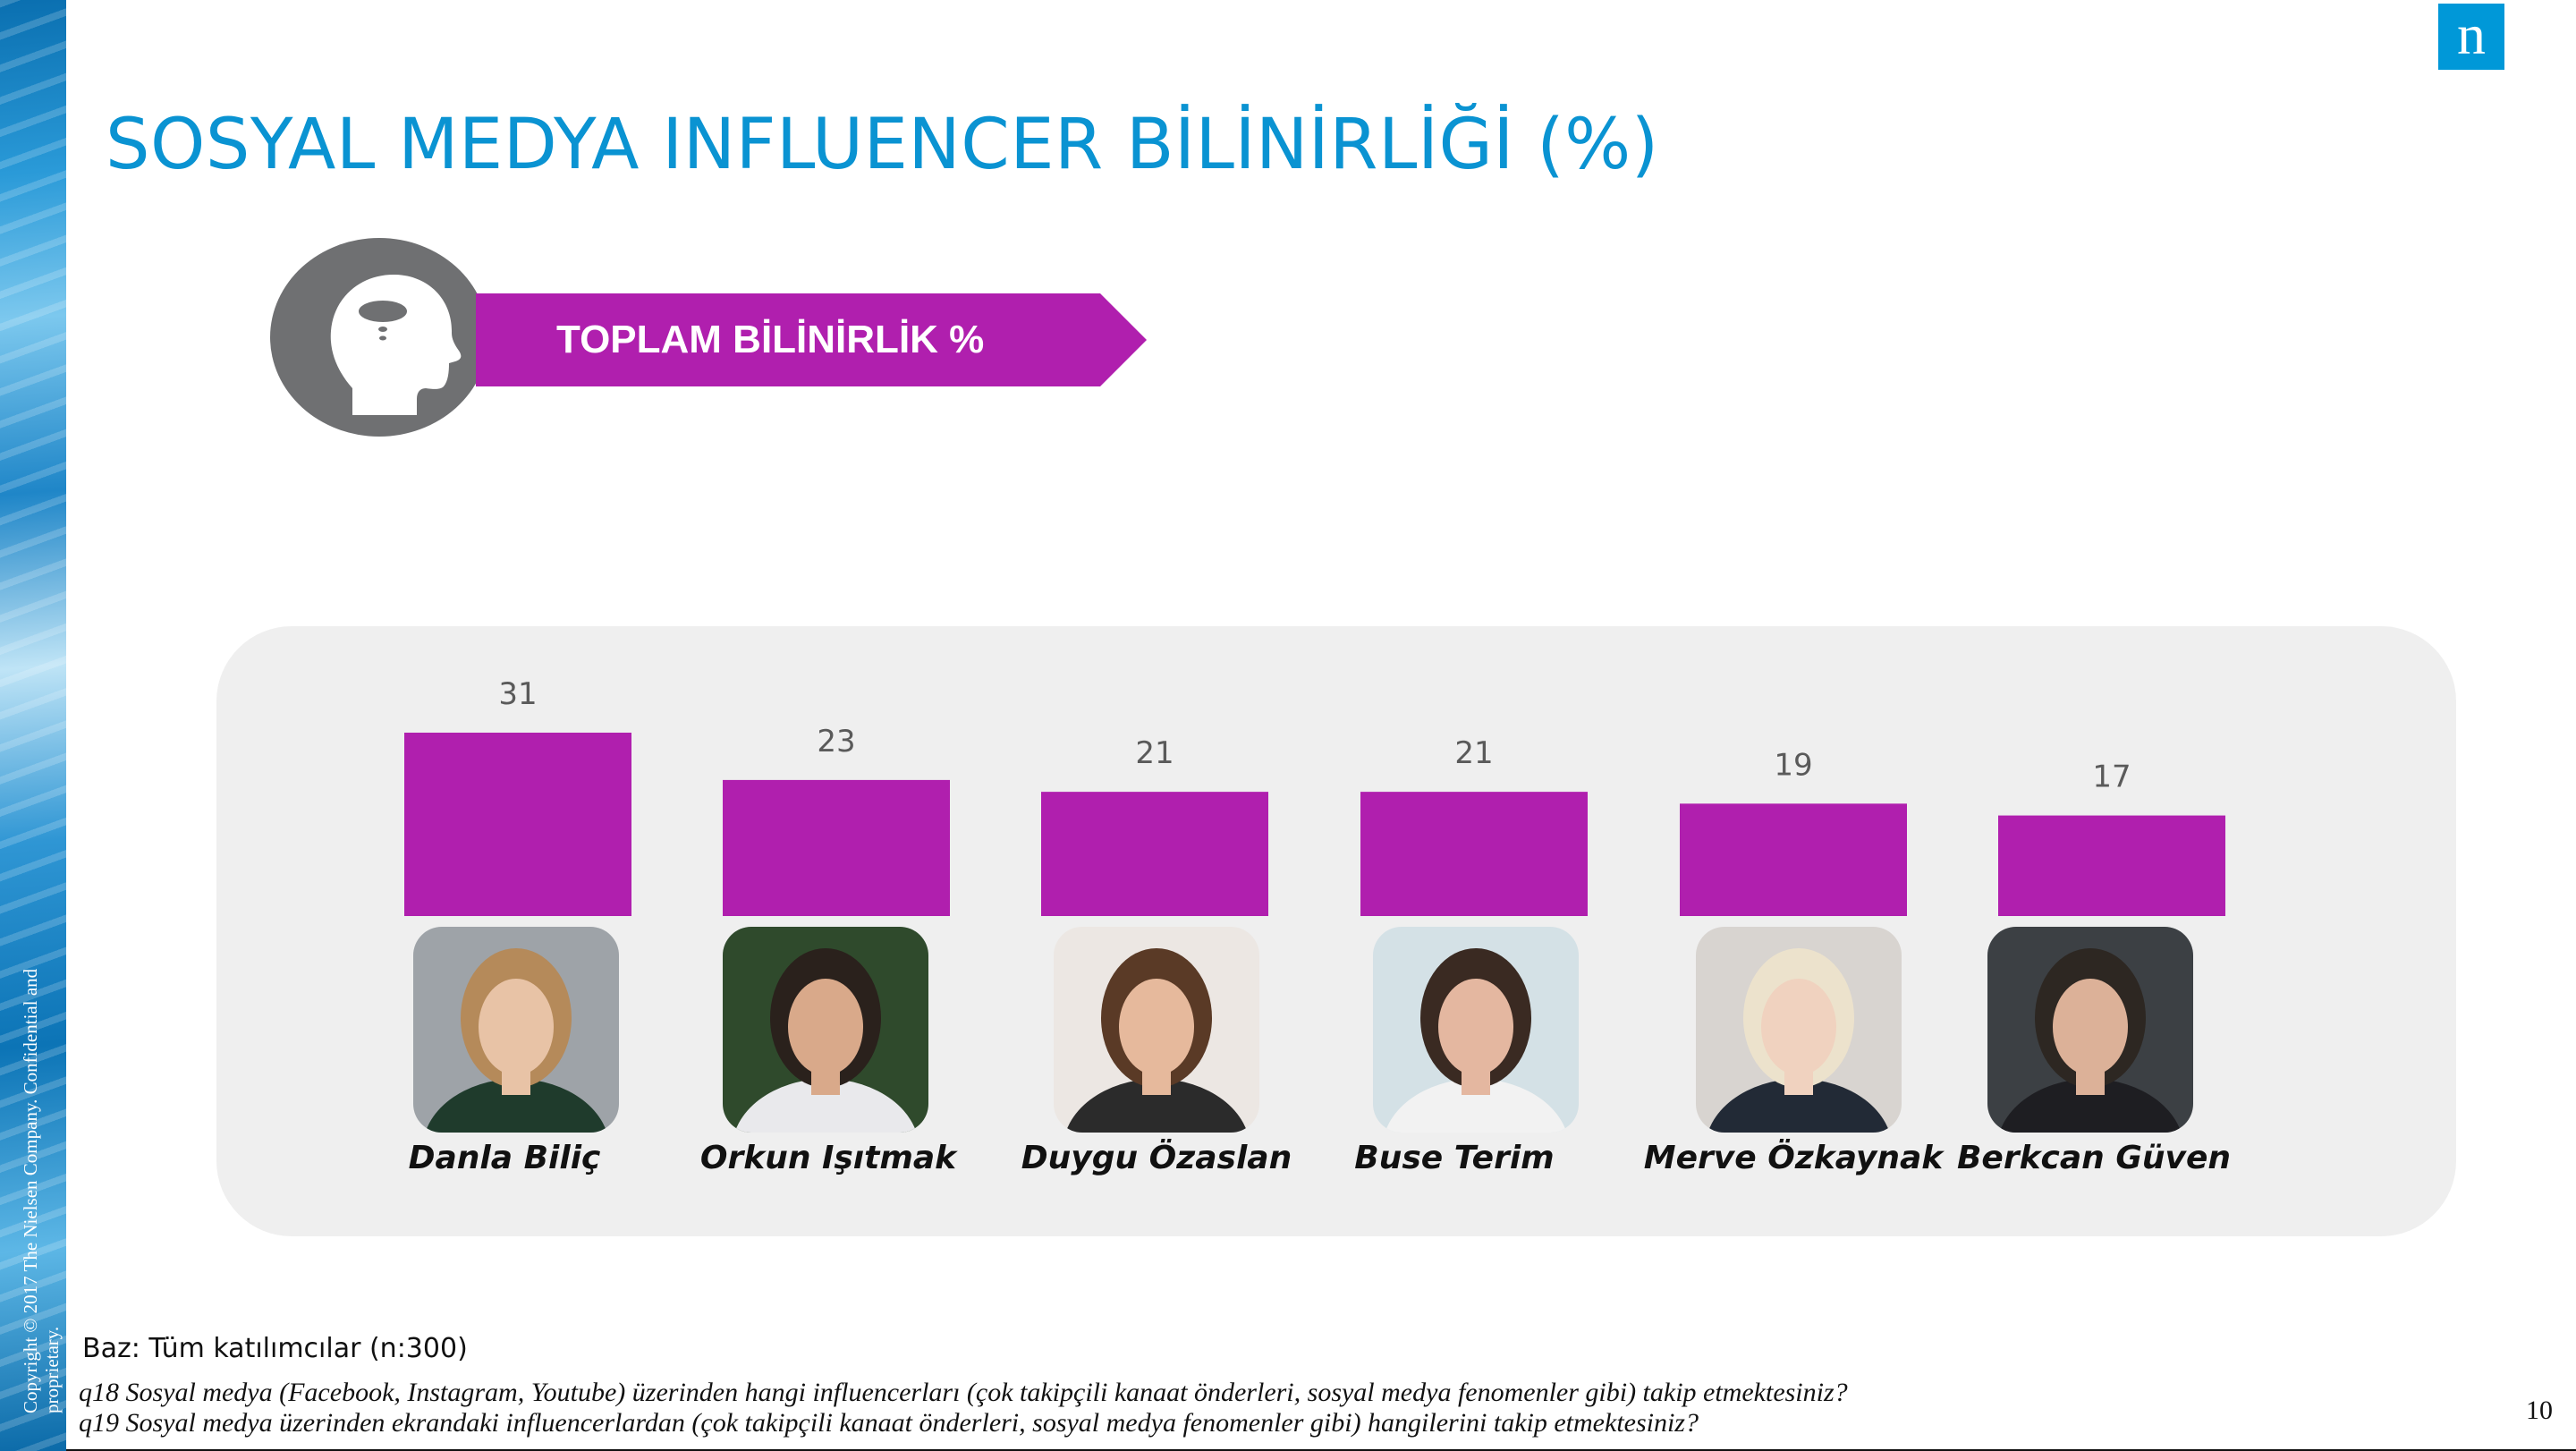 The height and width of the screenshot is (1451, 2576). What do you see at coordinates (2539, 1411) in the screenshot?
I see `page-number: 10` at bounding box center [2539, 1411].